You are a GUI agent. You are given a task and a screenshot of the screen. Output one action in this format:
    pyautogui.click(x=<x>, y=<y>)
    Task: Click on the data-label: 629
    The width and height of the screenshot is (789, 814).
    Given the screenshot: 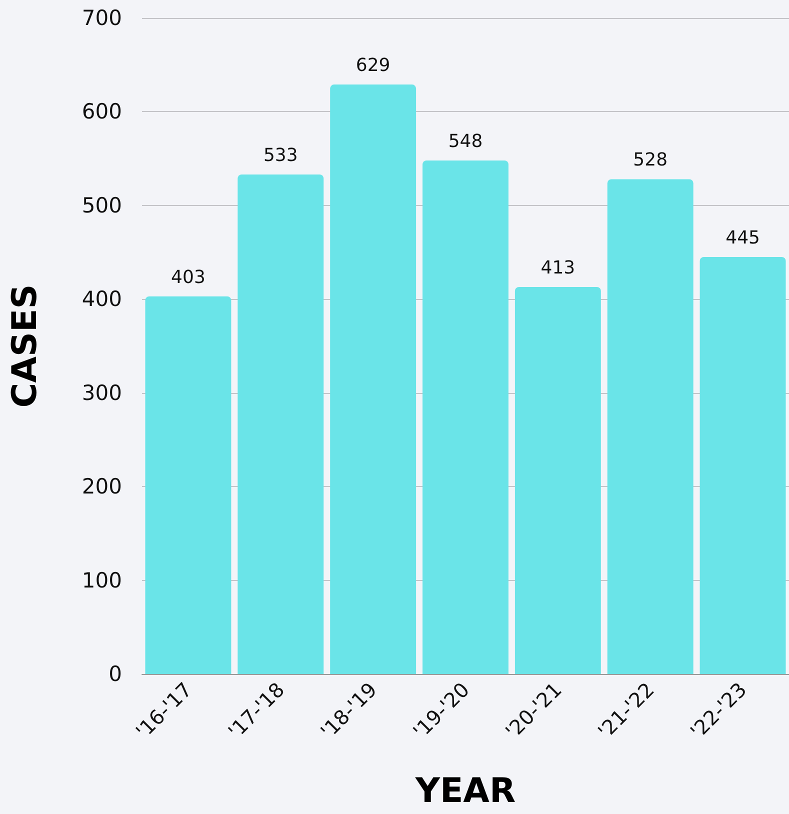 What is the action you would take?
    pyautogui.click(x=373, y=65)
    